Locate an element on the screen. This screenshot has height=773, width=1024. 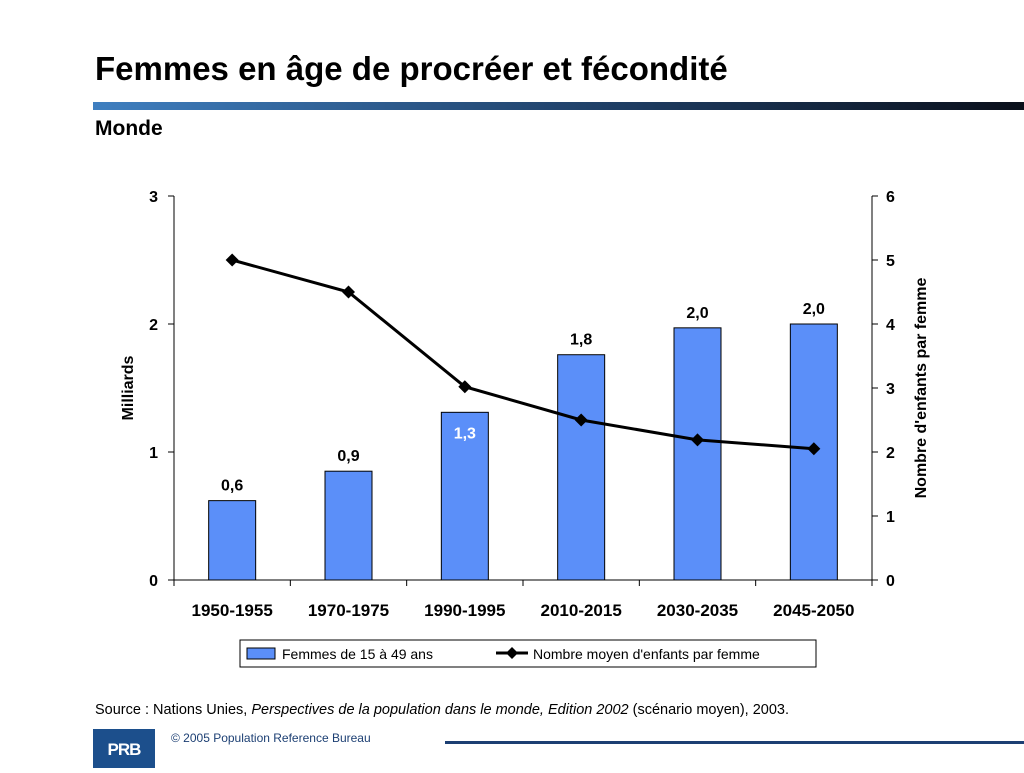
y-tick-label-left: 3 is located at coordinates (153, 197).